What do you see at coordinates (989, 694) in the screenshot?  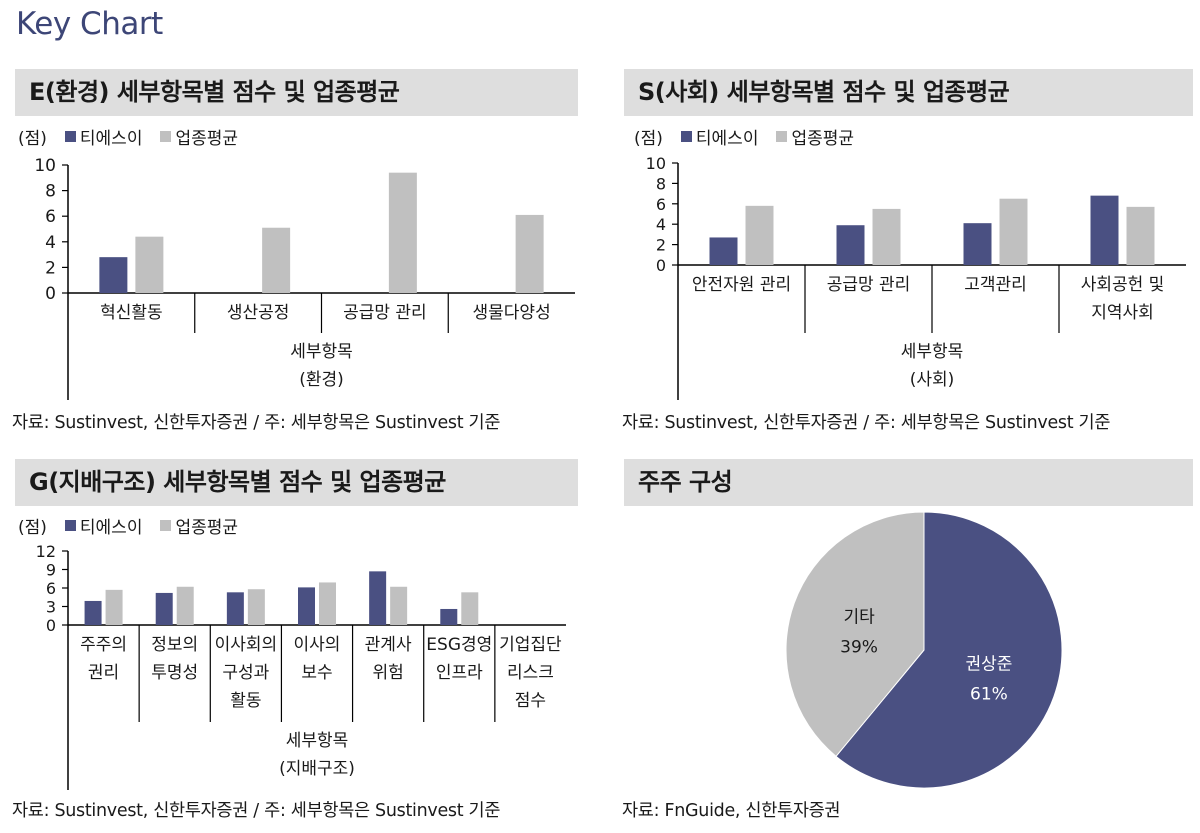 I see `pie-slice-value: 61%` at bounding box center [989, 694].